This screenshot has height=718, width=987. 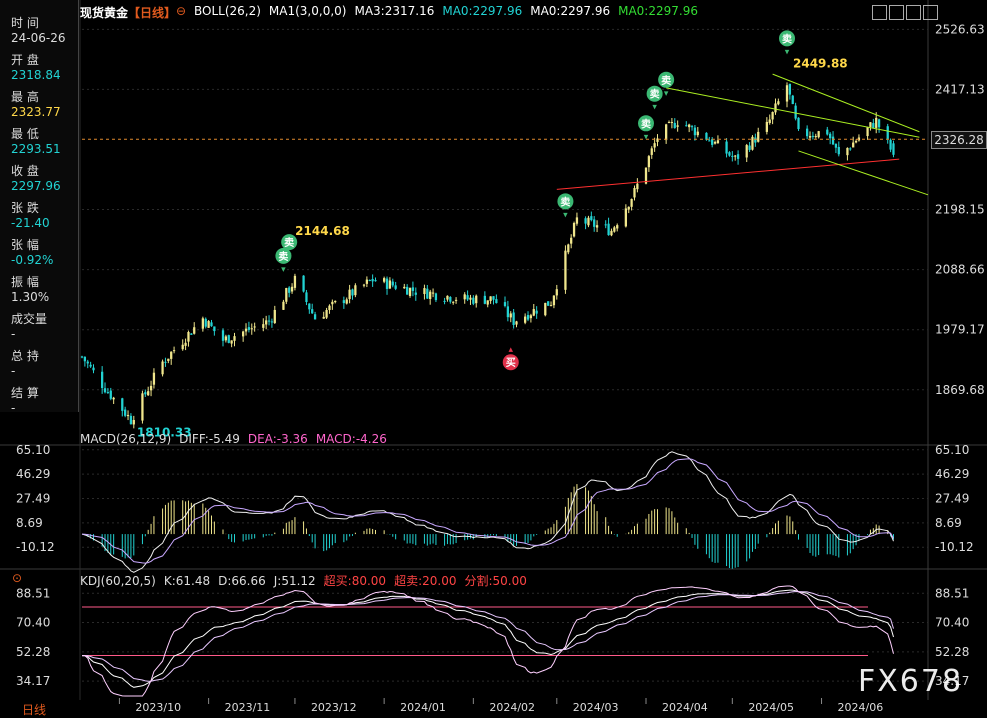 What do you see at coordinates (511, 363) in the screenshot?
I see `signal-label: 买` at bounding box center [511, 363].